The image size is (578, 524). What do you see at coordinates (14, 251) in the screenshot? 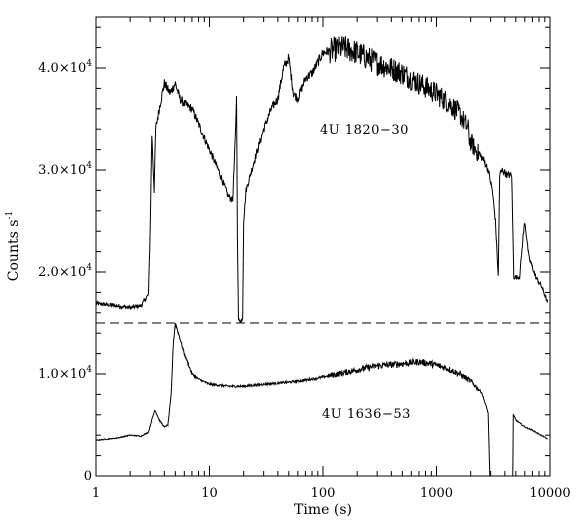
I see `y-axis-title-main: Counts s` at bounding box center [14, 251].